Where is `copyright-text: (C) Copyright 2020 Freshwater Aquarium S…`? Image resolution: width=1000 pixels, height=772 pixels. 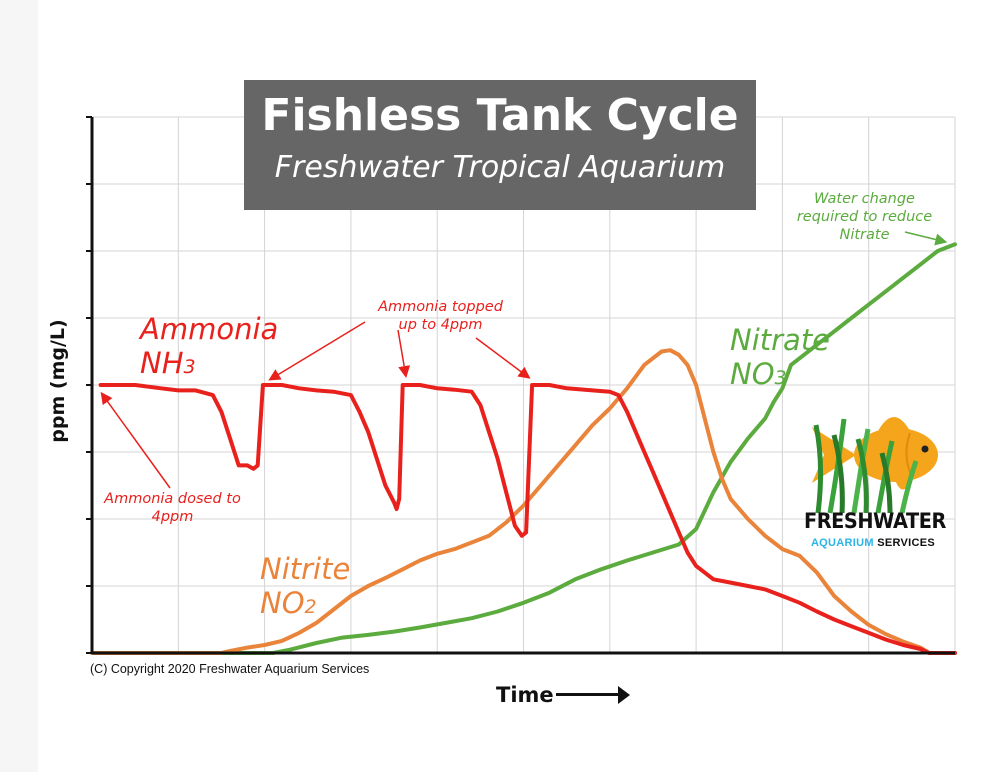
copyright-text: (C) Copyright 2020 Freshwater Aquarium S… is located at coordinates (230, 669).